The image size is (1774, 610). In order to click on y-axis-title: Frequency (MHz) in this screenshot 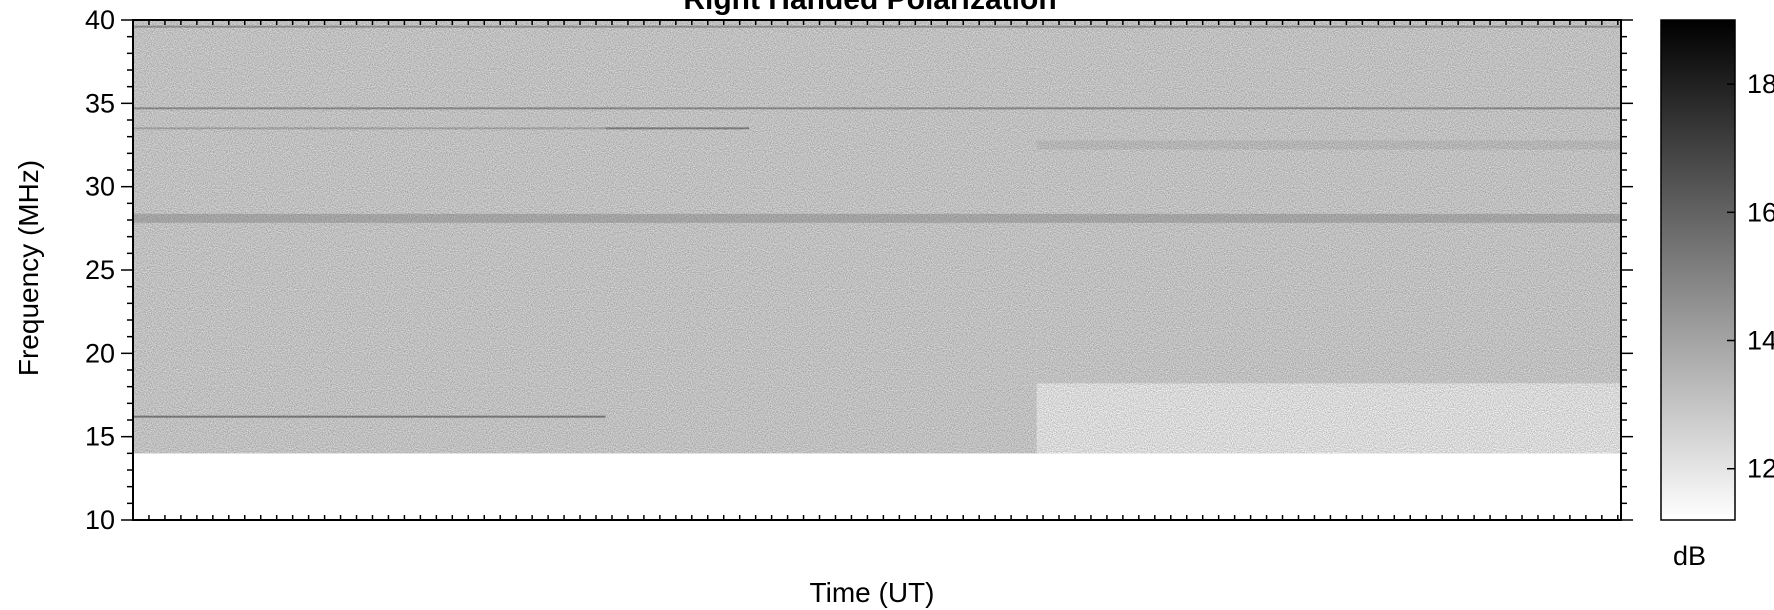, I will do `click(28, 268)`.